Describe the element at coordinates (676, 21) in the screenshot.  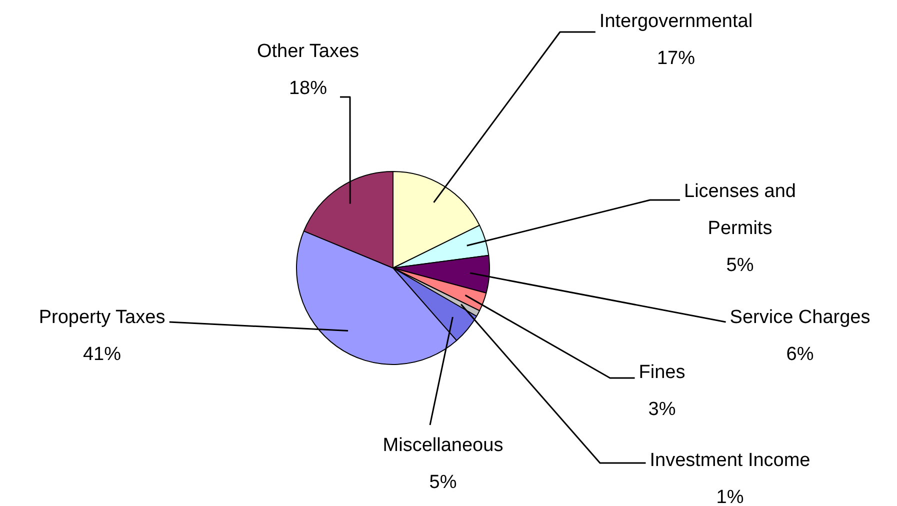
I see `slice-label: Intergovernmental` at that location.